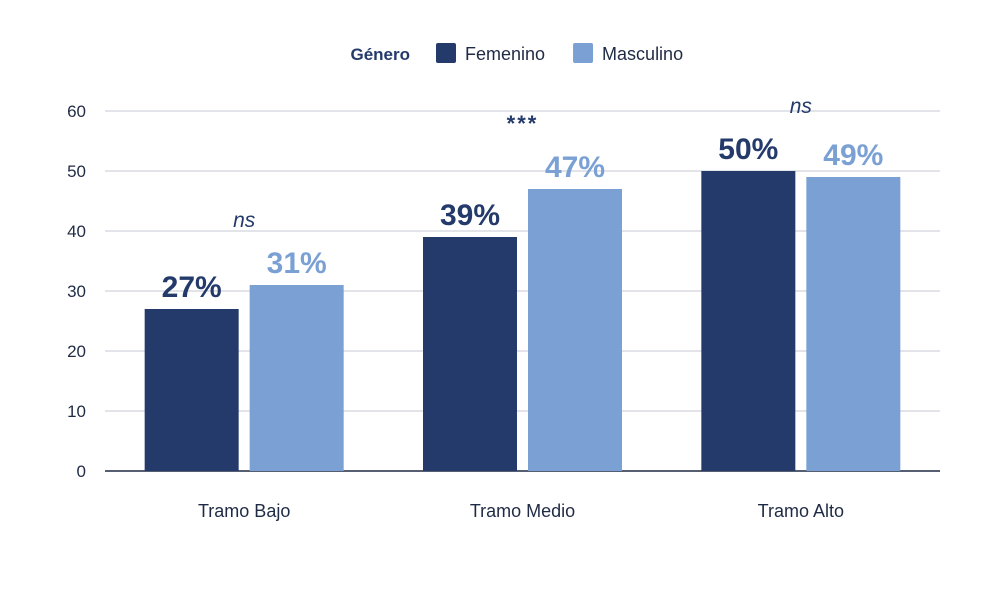 This screenshot has height=589, width=1000. I want to click on significance-label: ***, so click(523, 123).